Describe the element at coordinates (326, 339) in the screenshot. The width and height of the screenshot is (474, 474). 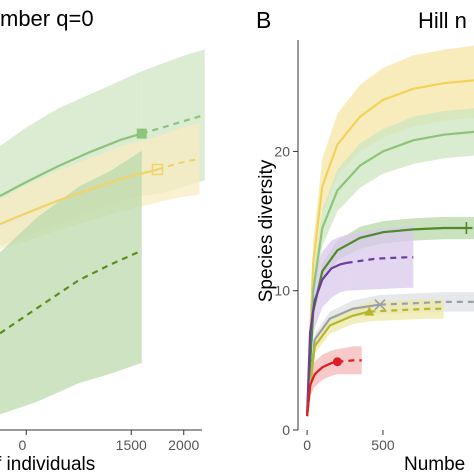
I see `panel-b-series-3-interp-line` at that location.